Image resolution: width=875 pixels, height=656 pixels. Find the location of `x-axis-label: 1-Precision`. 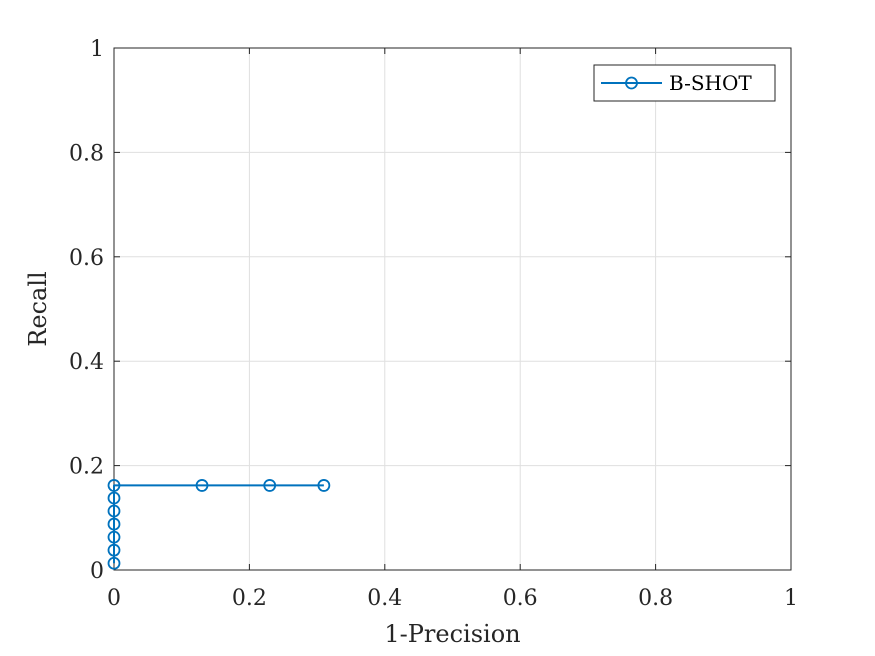

x-axis-label: 1-Precision is located at coordinates (452, 634).